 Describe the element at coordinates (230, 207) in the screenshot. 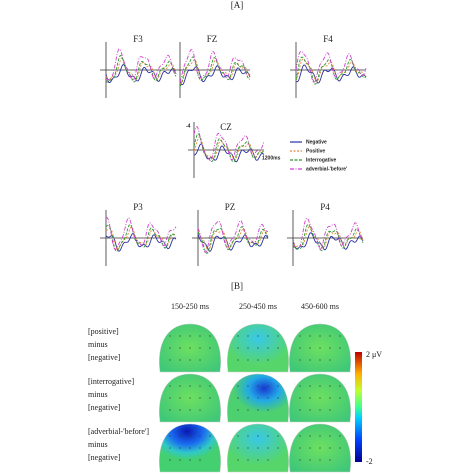

I see `channel-label: PZ` at that location.